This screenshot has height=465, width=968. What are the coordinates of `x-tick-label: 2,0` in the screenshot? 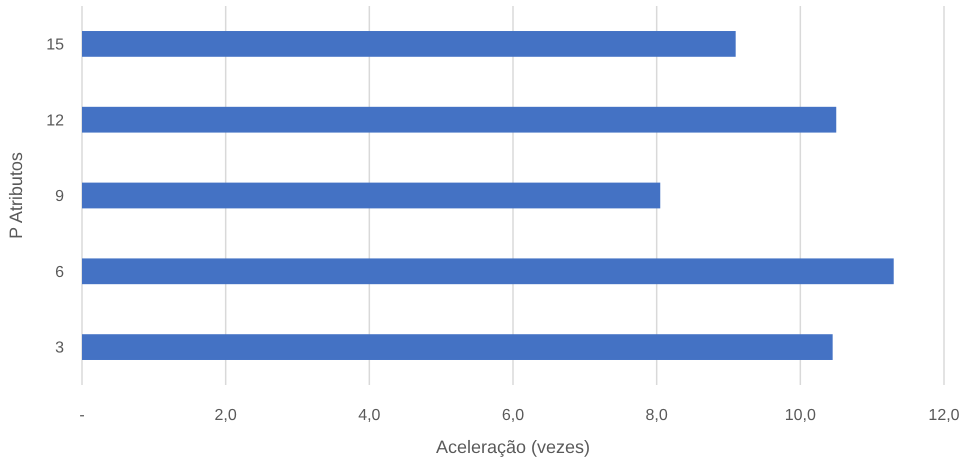 It's located at (225, 415).